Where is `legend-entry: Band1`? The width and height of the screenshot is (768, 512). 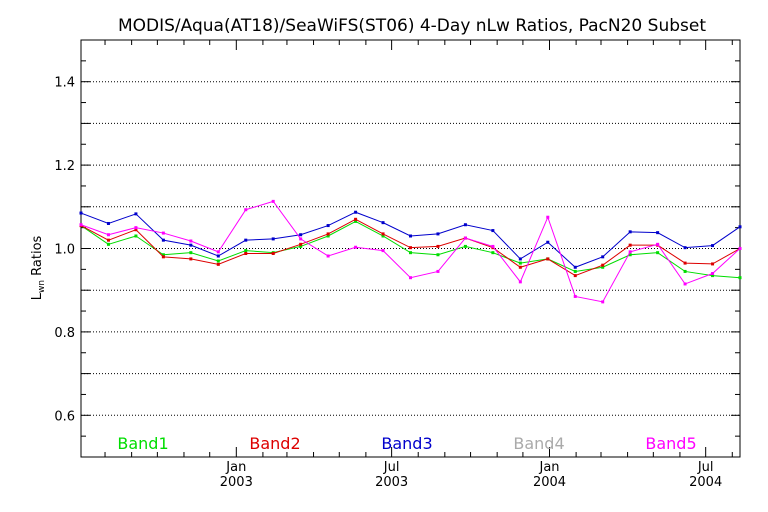 legend-entry: Band1 is located at coordinates (142, 443).